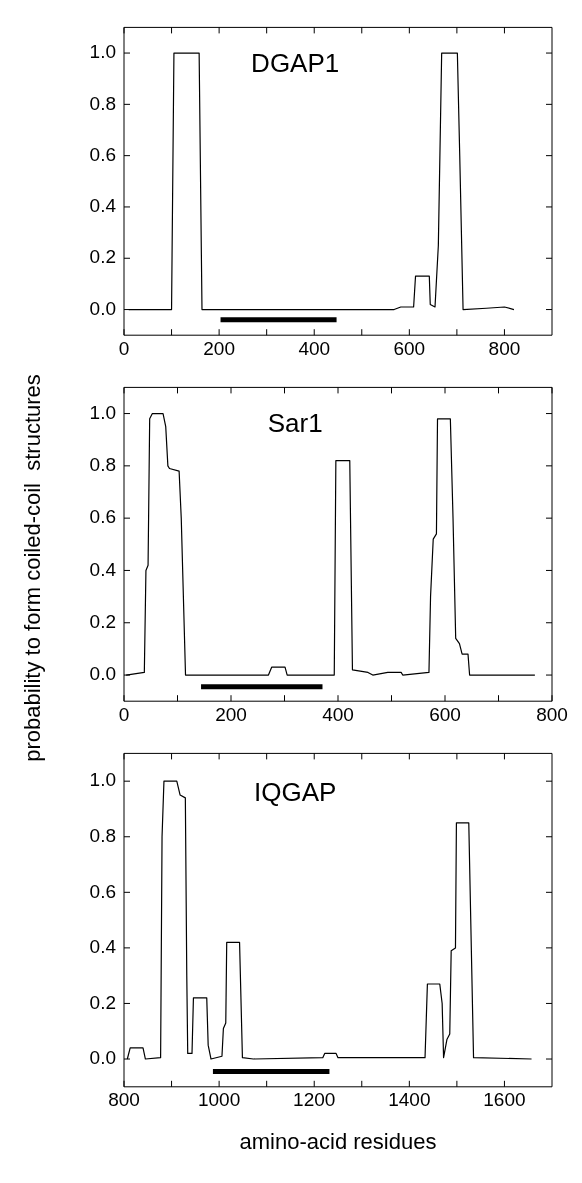 The image size is (582, 1183). Describe the element at coordinates (409, 1100) in the screenshot. I see `x-tick-label: 1400` at that location.